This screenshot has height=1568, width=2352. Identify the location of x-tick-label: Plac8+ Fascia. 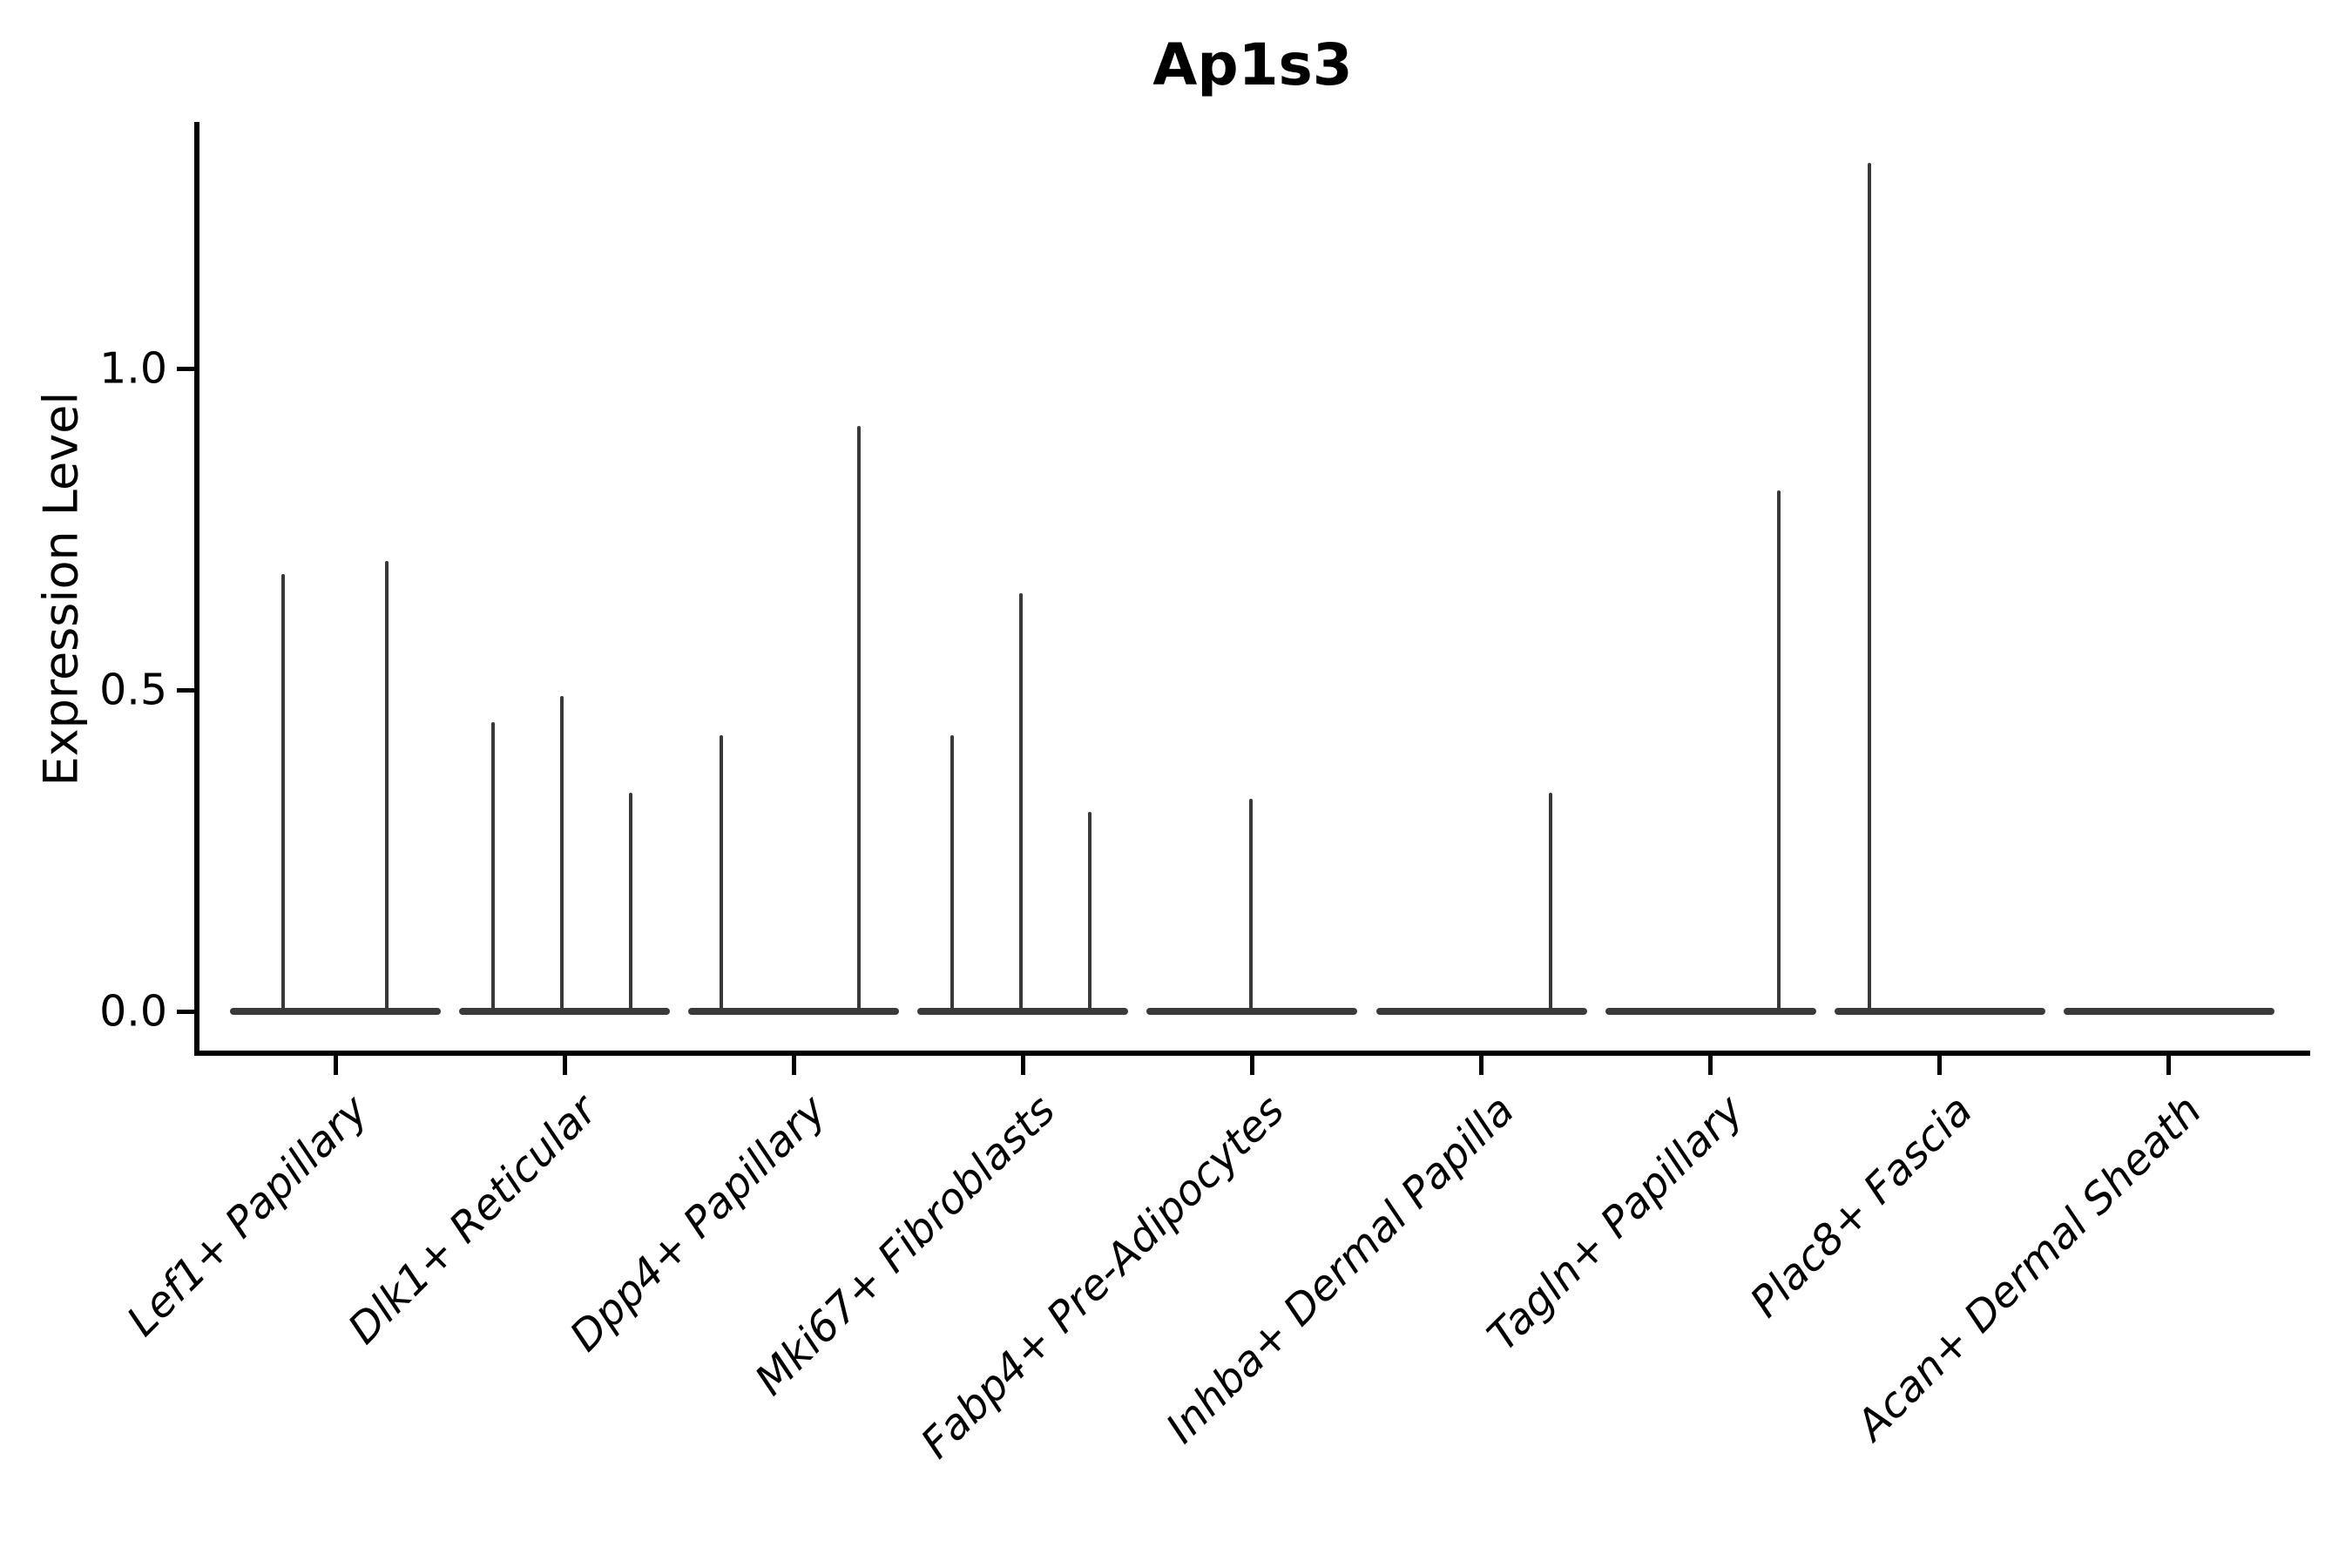
(1861, 1206).